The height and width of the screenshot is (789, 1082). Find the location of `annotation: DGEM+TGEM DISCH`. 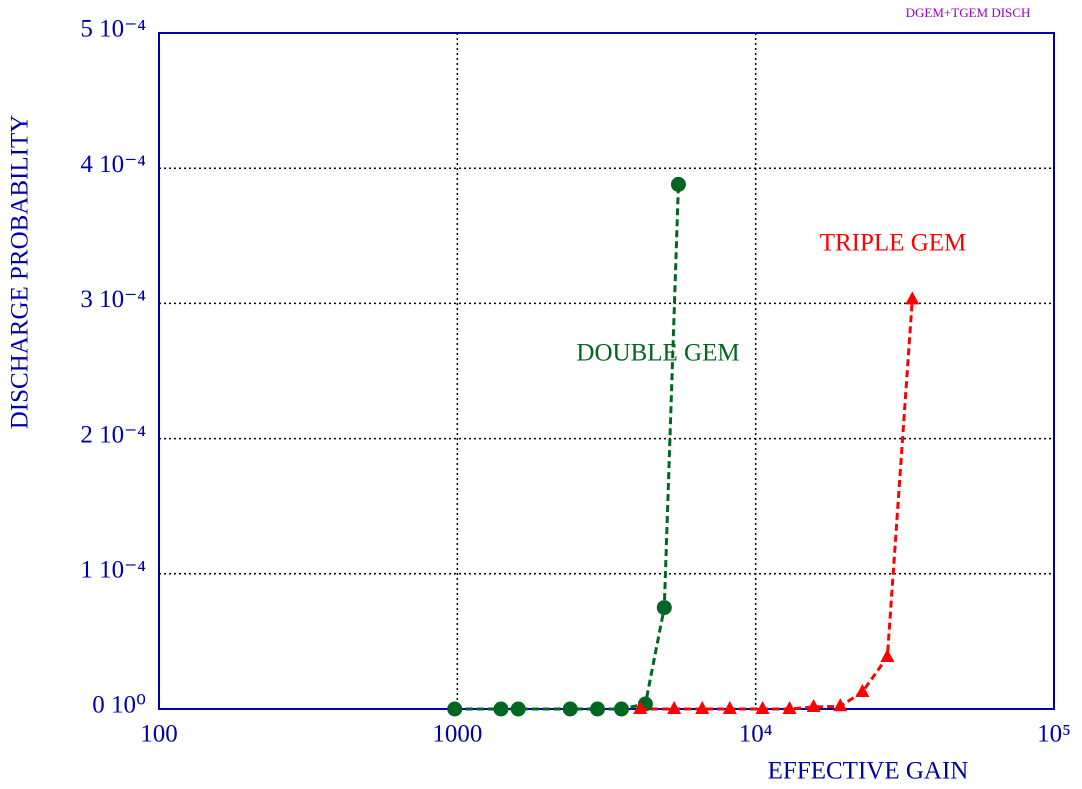

annotation: DGEM+TGEM DISCH is located at coordinates (968, 12).